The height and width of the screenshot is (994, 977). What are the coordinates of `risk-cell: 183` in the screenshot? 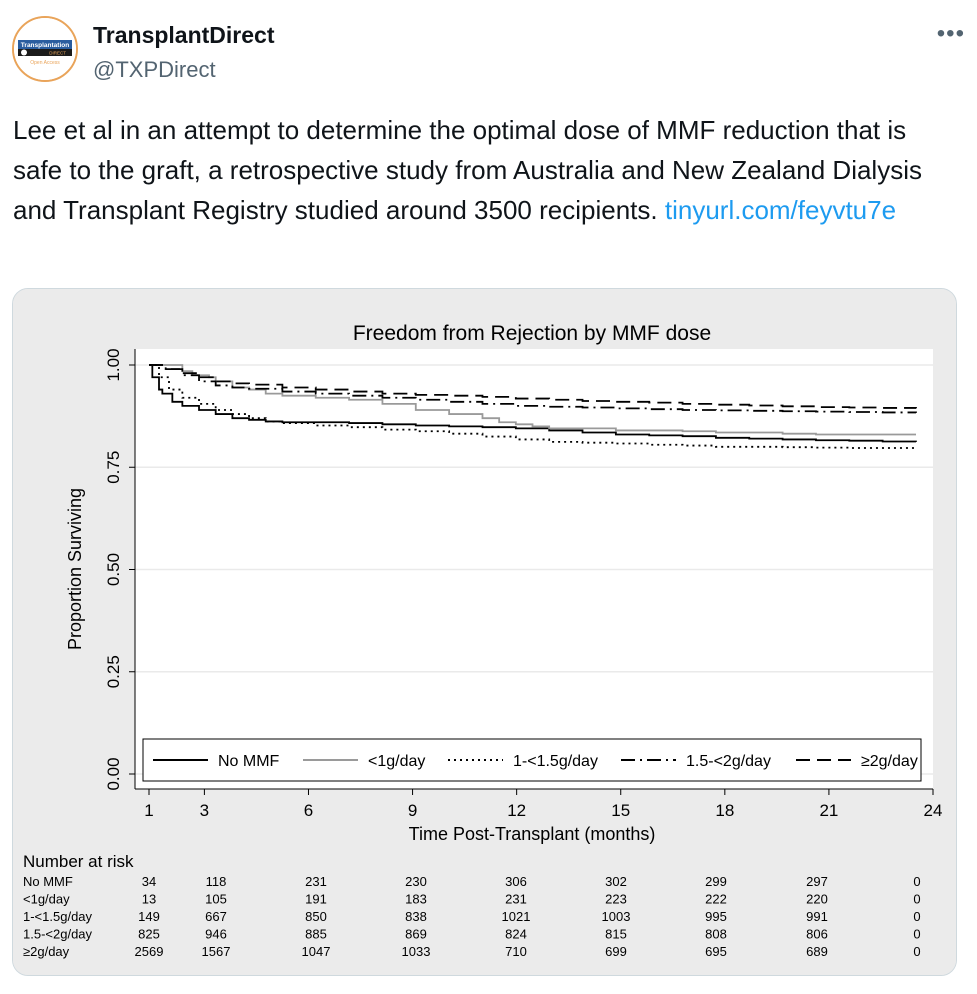 It's located at (416, 899).